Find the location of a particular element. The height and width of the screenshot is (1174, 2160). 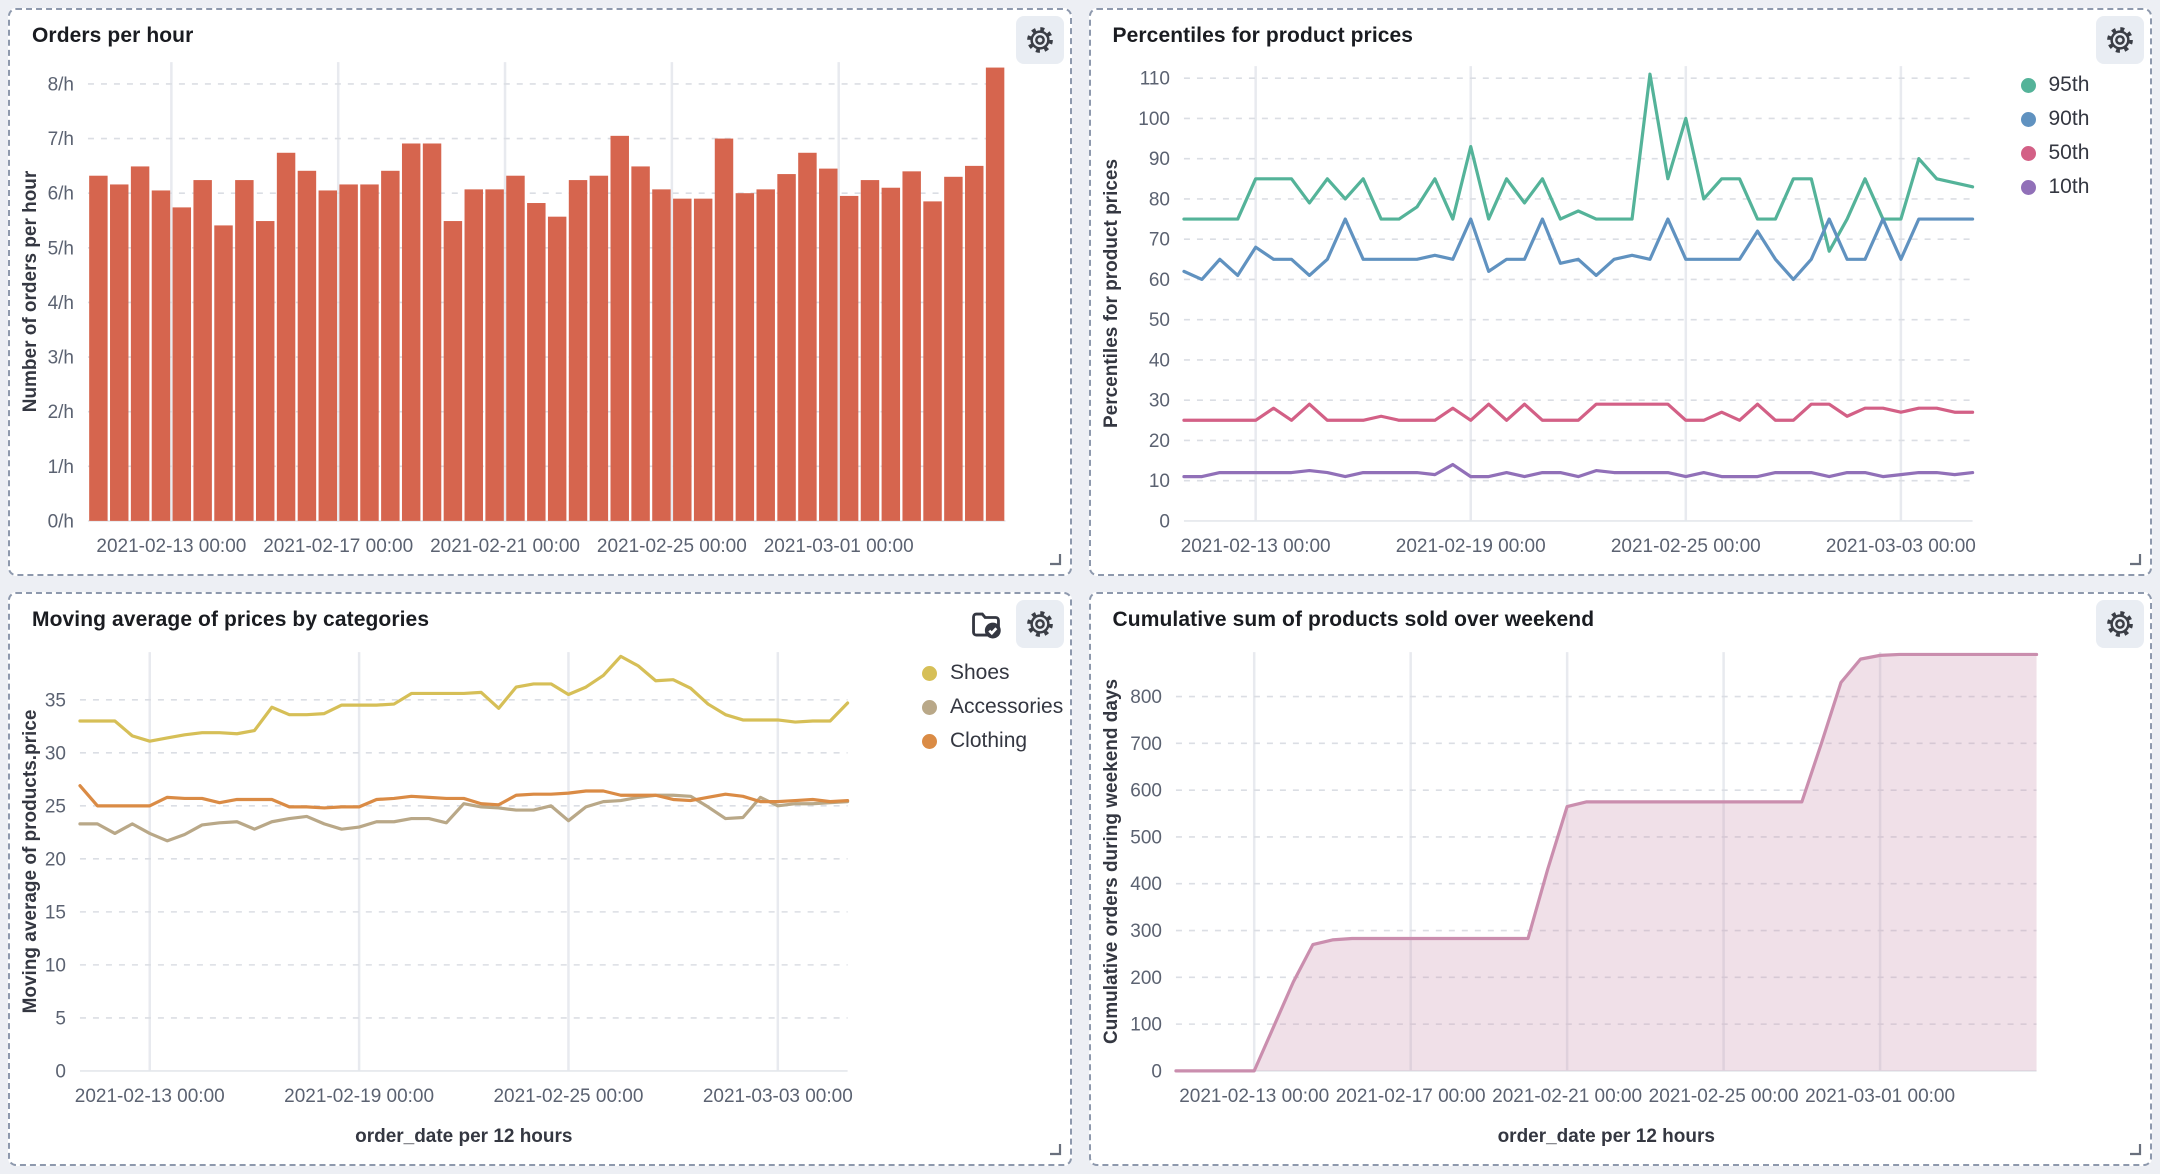

legend-item: 50th is located at coordinates (2055, 153).